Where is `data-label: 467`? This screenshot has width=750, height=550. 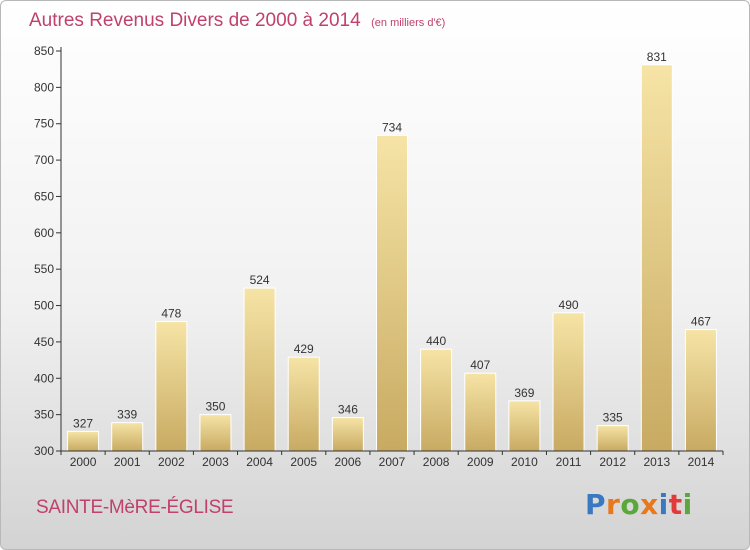
data-label: 467 is located at coordinates (701, 322).